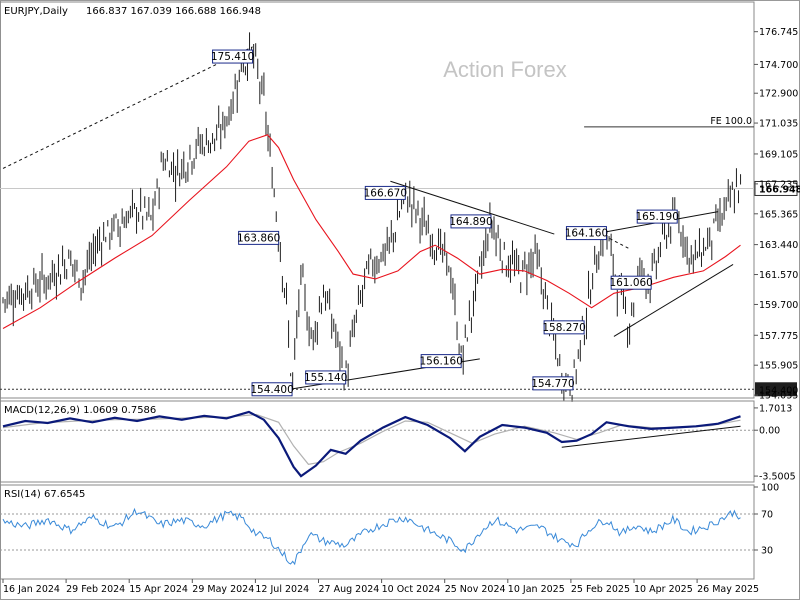 This screenshot has height=600, width=800. Describe the element at coordinates (778, 124) in the screenshot. I see `price-y-tick-label: 171.035` at that location.